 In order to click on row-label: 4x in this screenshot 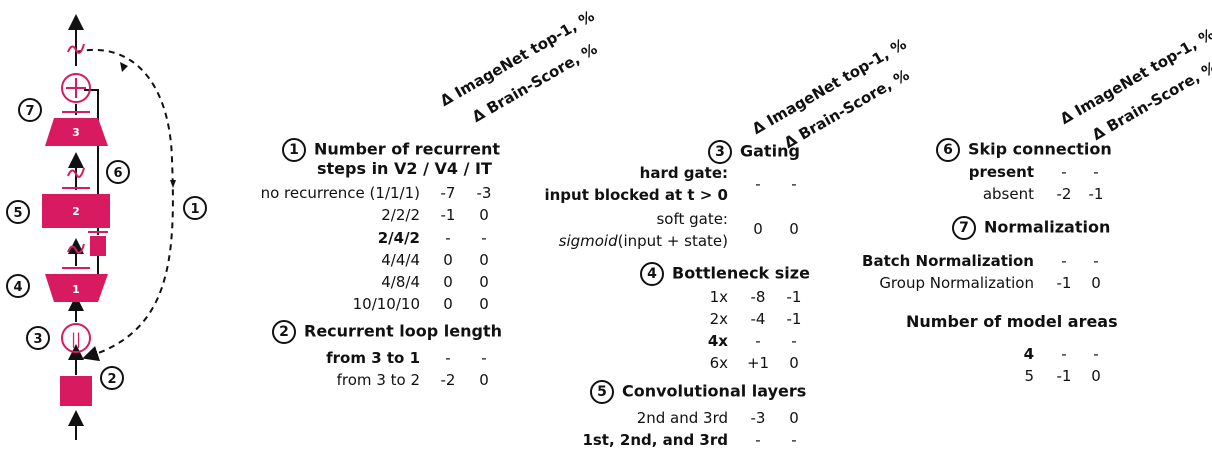, I will do `click(717, 341)`.